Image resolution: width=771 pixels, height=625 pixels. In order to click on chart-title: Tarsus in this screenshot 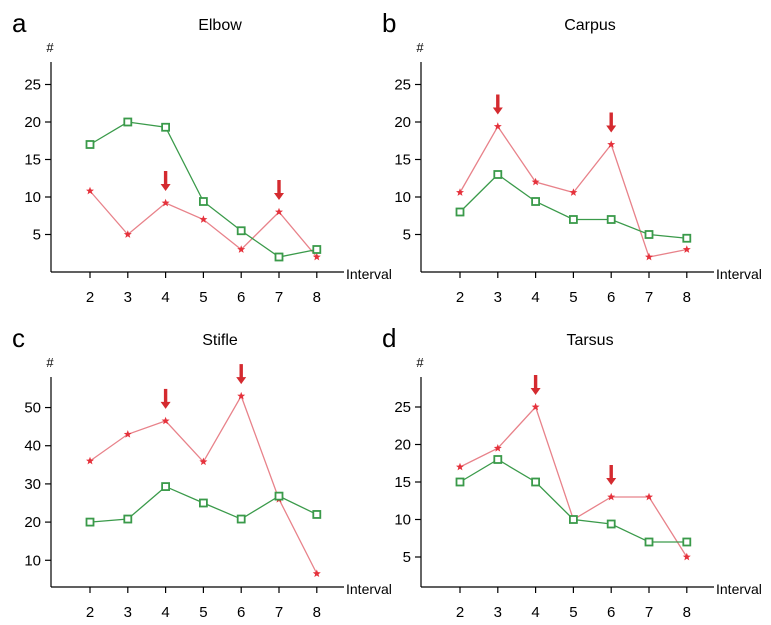, I will do `click(589, 340)`.